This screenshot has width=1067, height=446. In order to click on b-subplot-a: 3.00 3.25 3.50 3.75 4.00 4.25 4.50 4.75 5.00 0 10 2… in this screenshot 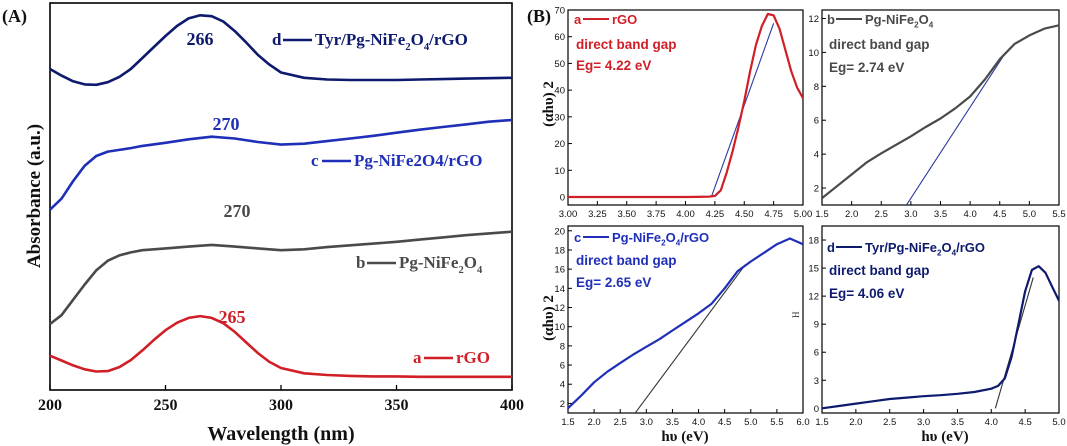, I will do `click(683, 113)`.